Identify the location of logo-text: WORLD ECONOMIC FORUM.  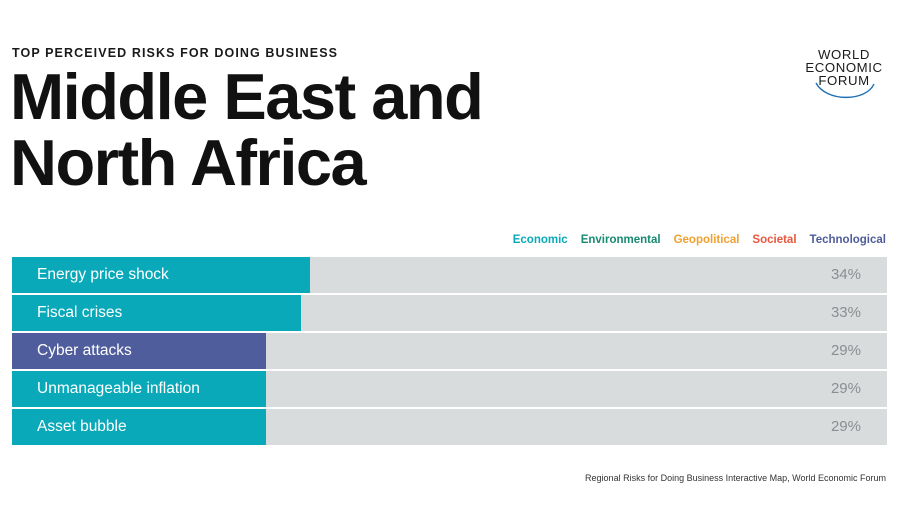
(844, 67).